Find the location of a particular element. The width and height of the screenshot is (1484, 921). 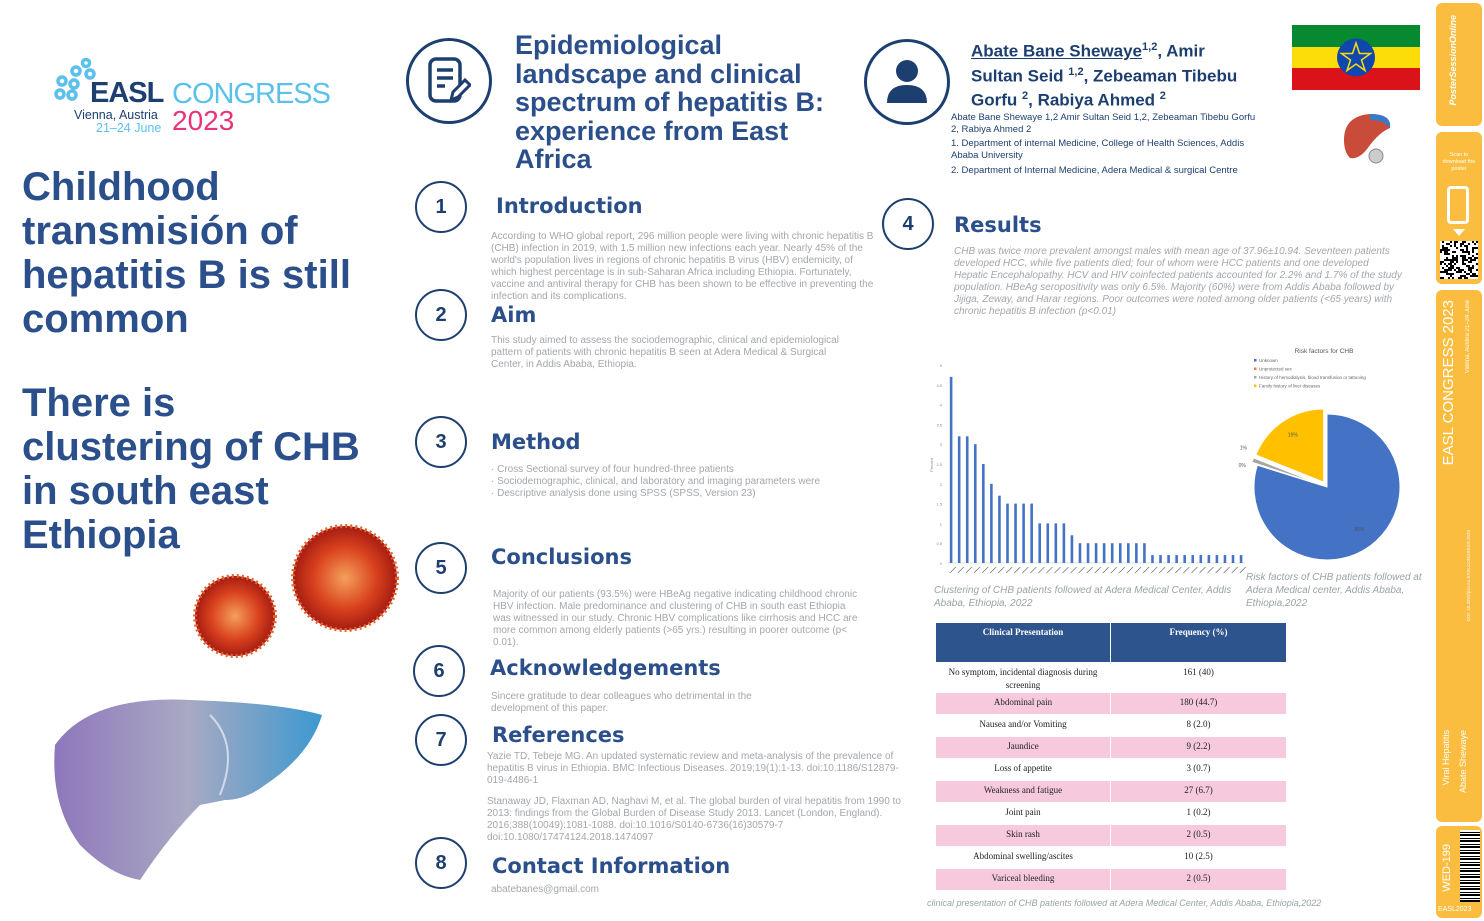

table-header: Clinical Presentation is located at coordinates (1023, 642).